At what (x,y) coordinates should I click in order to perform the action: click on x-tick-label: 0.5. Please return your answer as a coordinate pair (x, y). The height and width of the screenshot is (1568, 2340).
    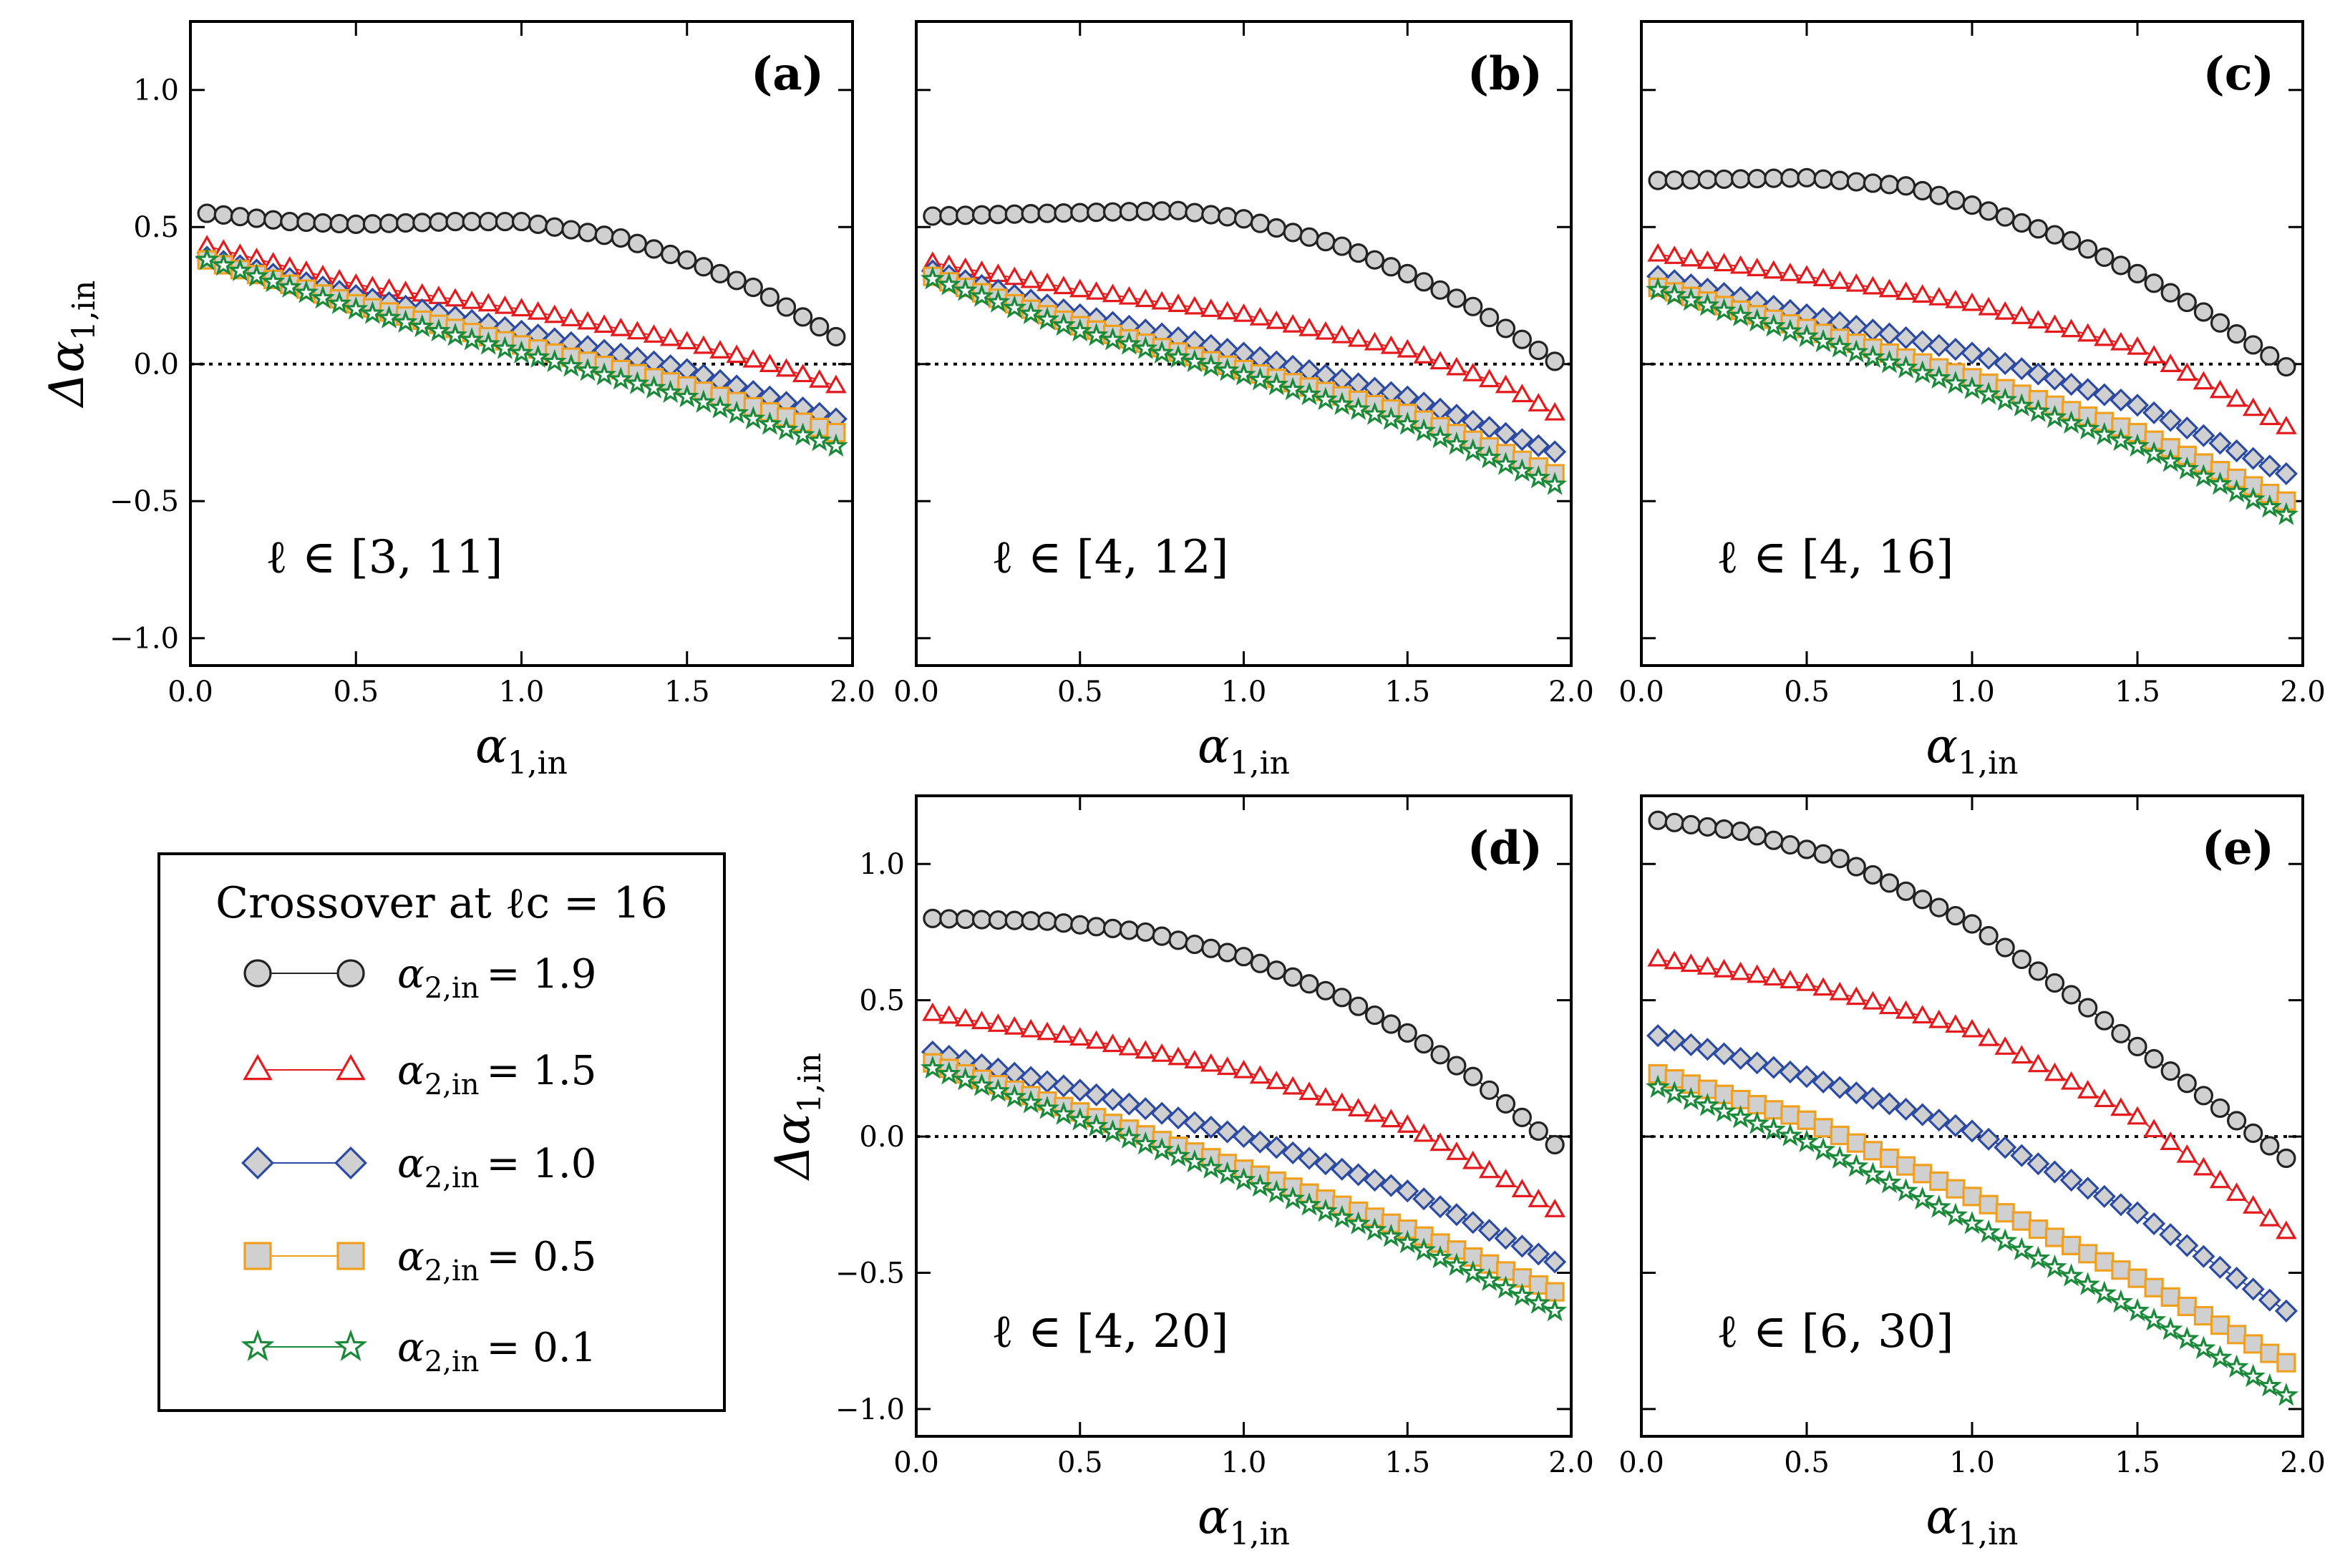
    Looking at the image, I should click on (356, 692).